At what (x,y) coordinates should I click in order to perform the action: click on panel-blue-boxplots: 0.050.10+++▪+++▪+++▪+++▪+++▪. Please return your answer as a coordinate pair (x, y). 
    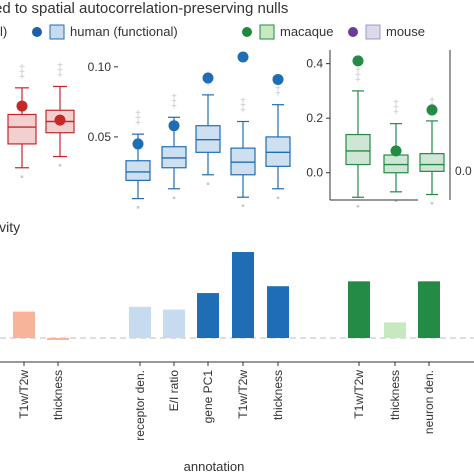
    Looking at the image, I should click on (189, 132).